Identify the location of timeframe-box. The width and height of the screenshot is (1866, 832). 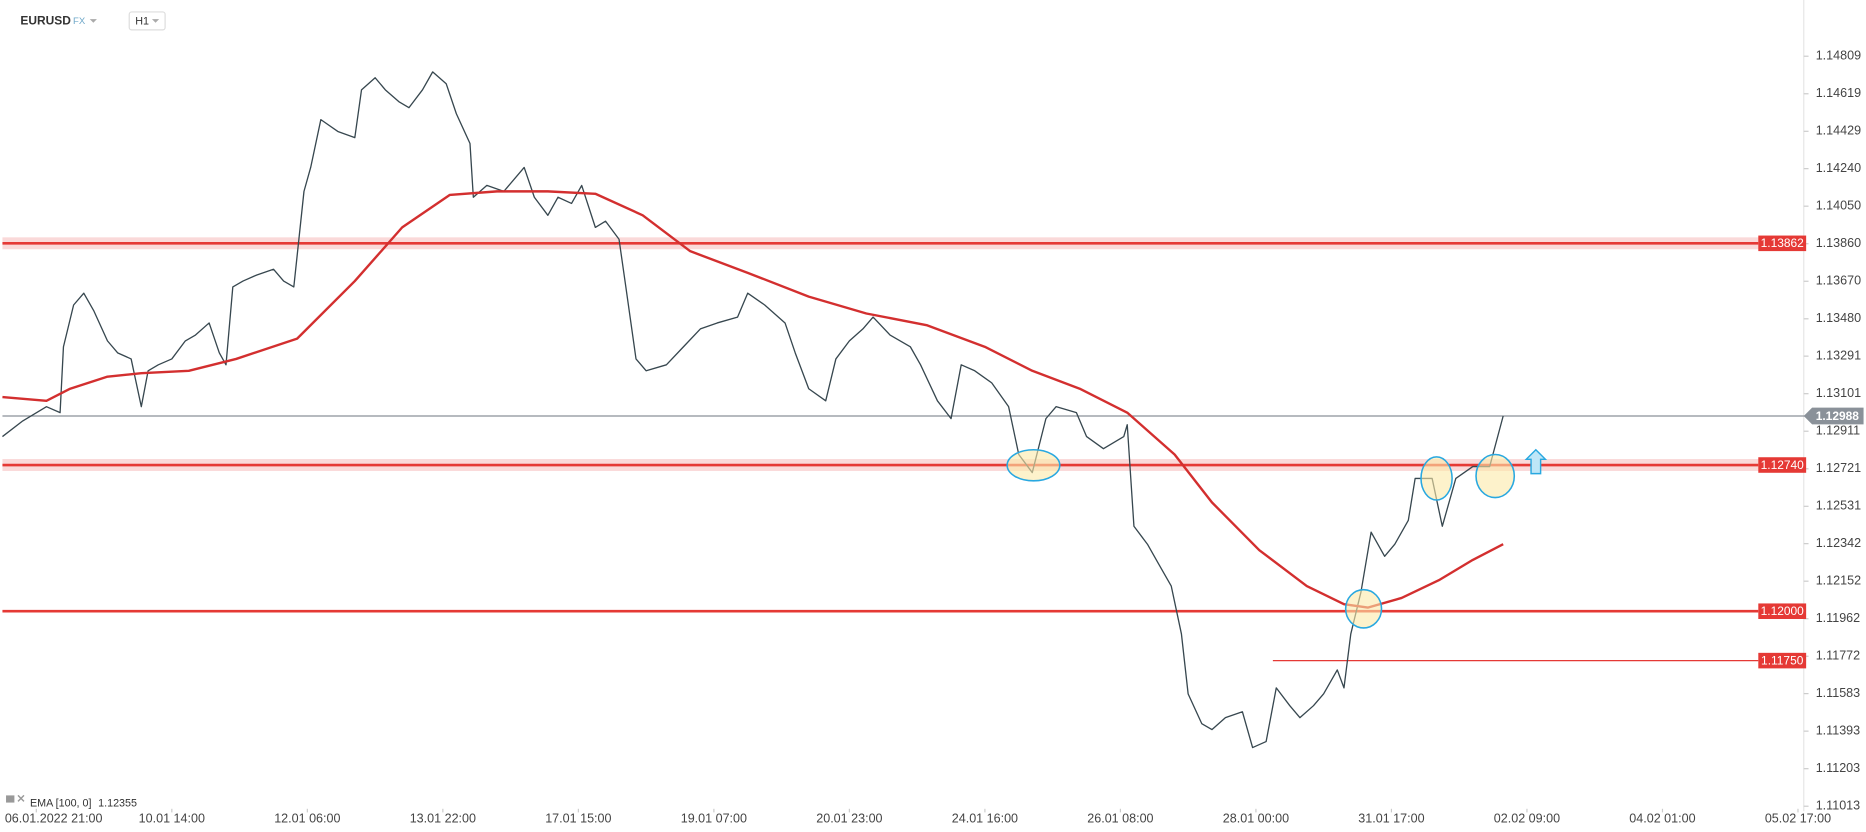
(147, 21).